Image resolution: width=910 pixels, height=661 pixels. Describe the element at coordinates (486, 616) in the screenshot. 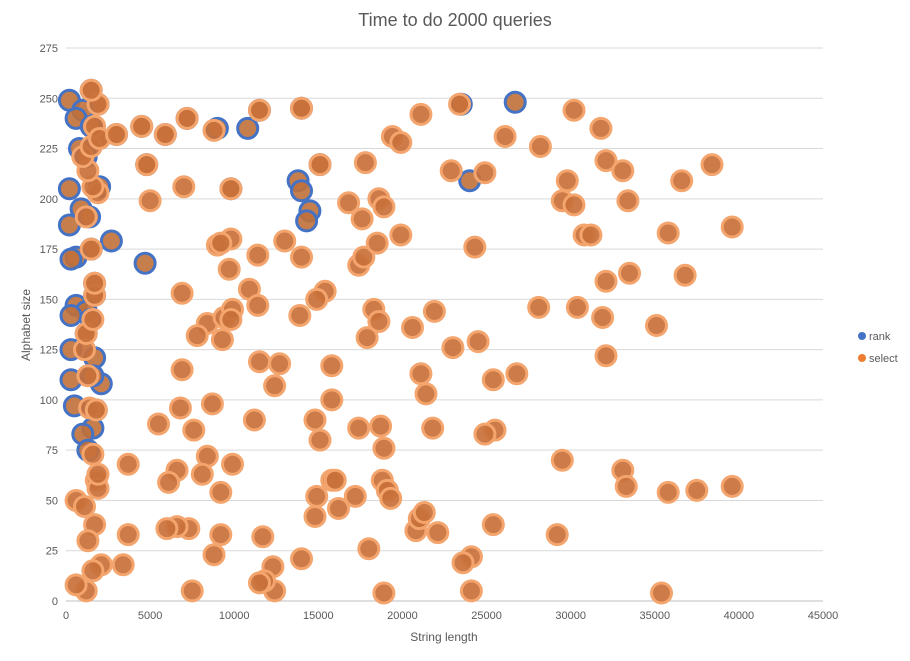

I see `x-tick-label: 25000` at that location.